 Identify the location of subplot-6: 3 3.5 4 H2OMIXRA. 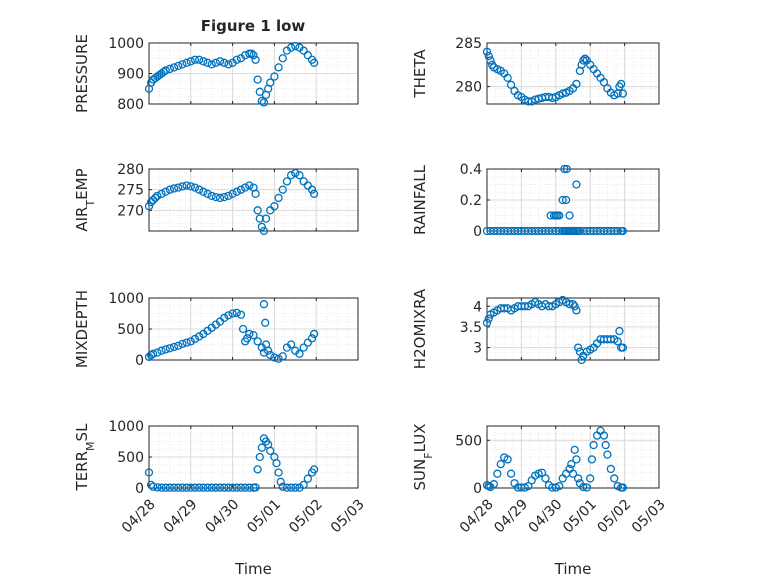
(535, 328).